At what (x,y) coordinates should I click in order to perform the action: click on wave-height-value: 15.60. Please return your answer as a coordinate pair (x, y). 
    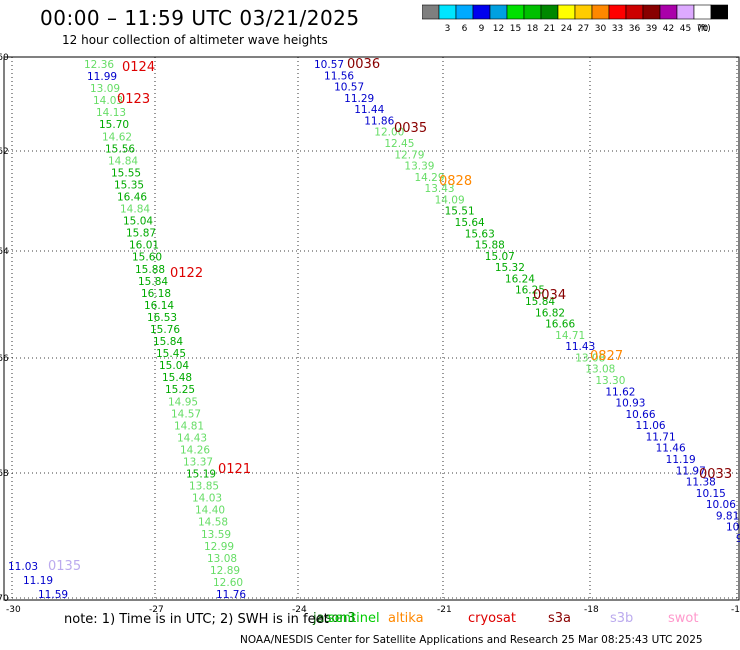
    Looking at the image, I should click on (147, 258).